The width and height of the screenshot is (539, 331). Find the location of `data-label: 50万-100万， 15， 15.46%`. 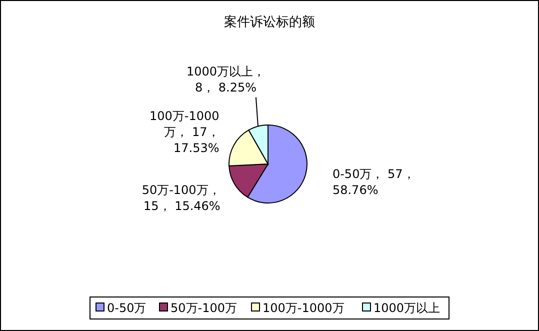

data-label: 50万-100万， 15， 15.46% is located at coordinates (181, 198).